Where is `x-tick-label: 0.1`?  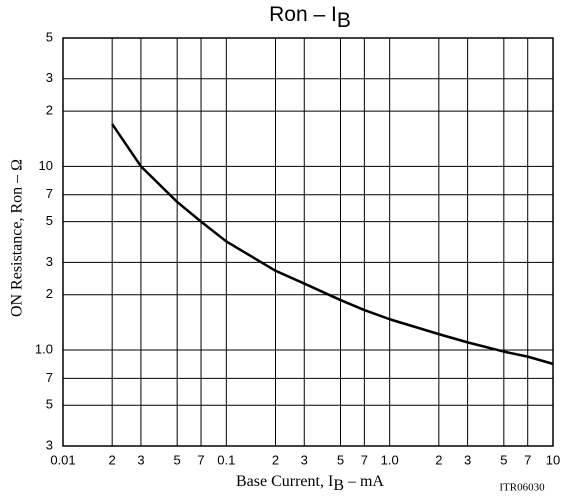
x-tick-label: 0.1 is located at coordinates (226, 459).